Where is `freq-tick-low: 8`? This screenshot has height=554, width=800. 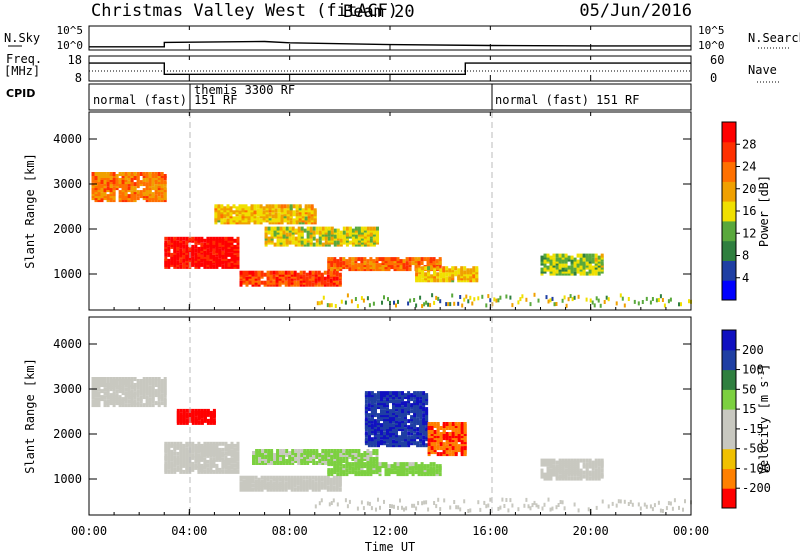 freq-tick-low: 8 is located at coordinates (78, 78).